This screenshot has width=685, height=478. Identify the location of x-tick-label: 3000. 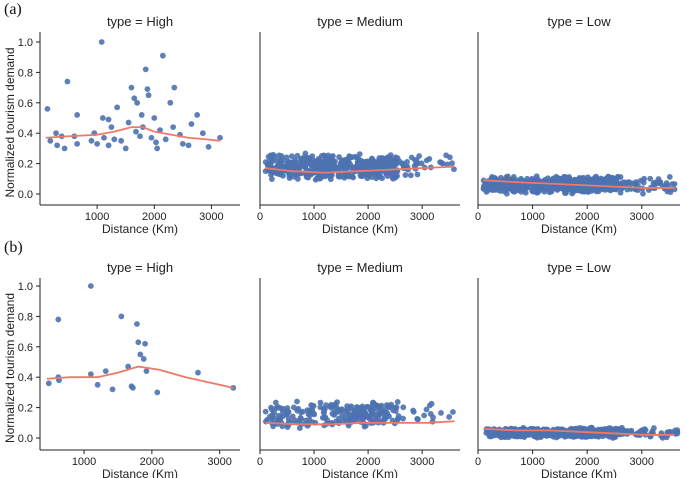
(219, 462).